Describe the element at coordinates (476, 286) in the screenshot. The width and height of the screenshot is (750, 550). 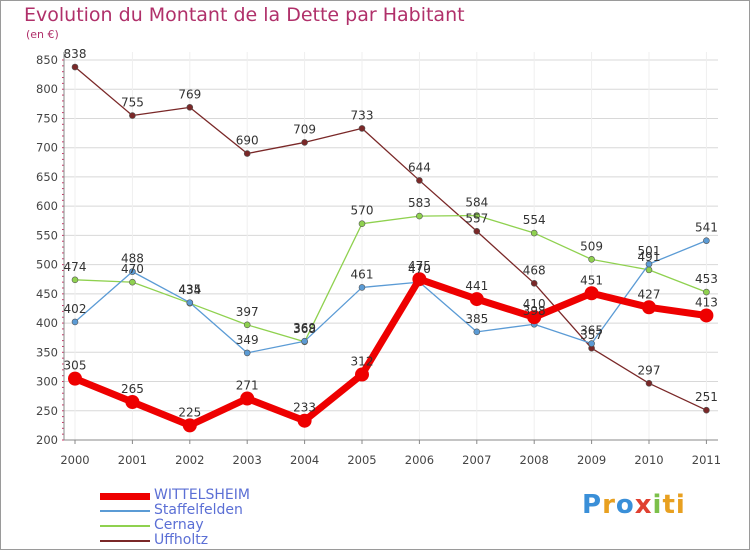
I see `data-label: 441` at that location.